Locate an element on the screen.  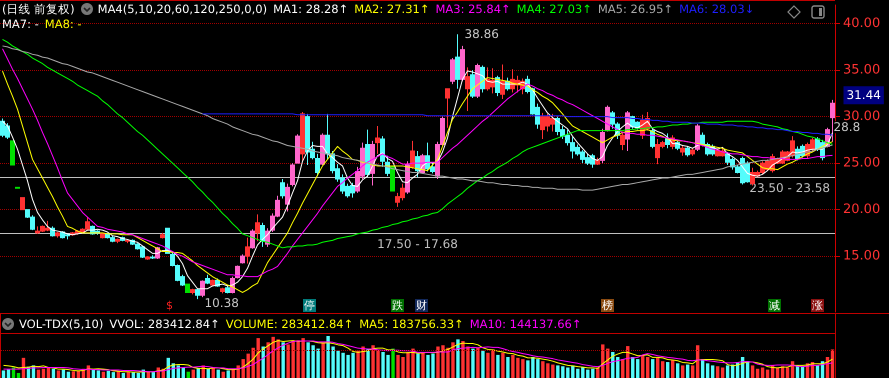
annotation: 涨 is located at coordinates (817, 305).